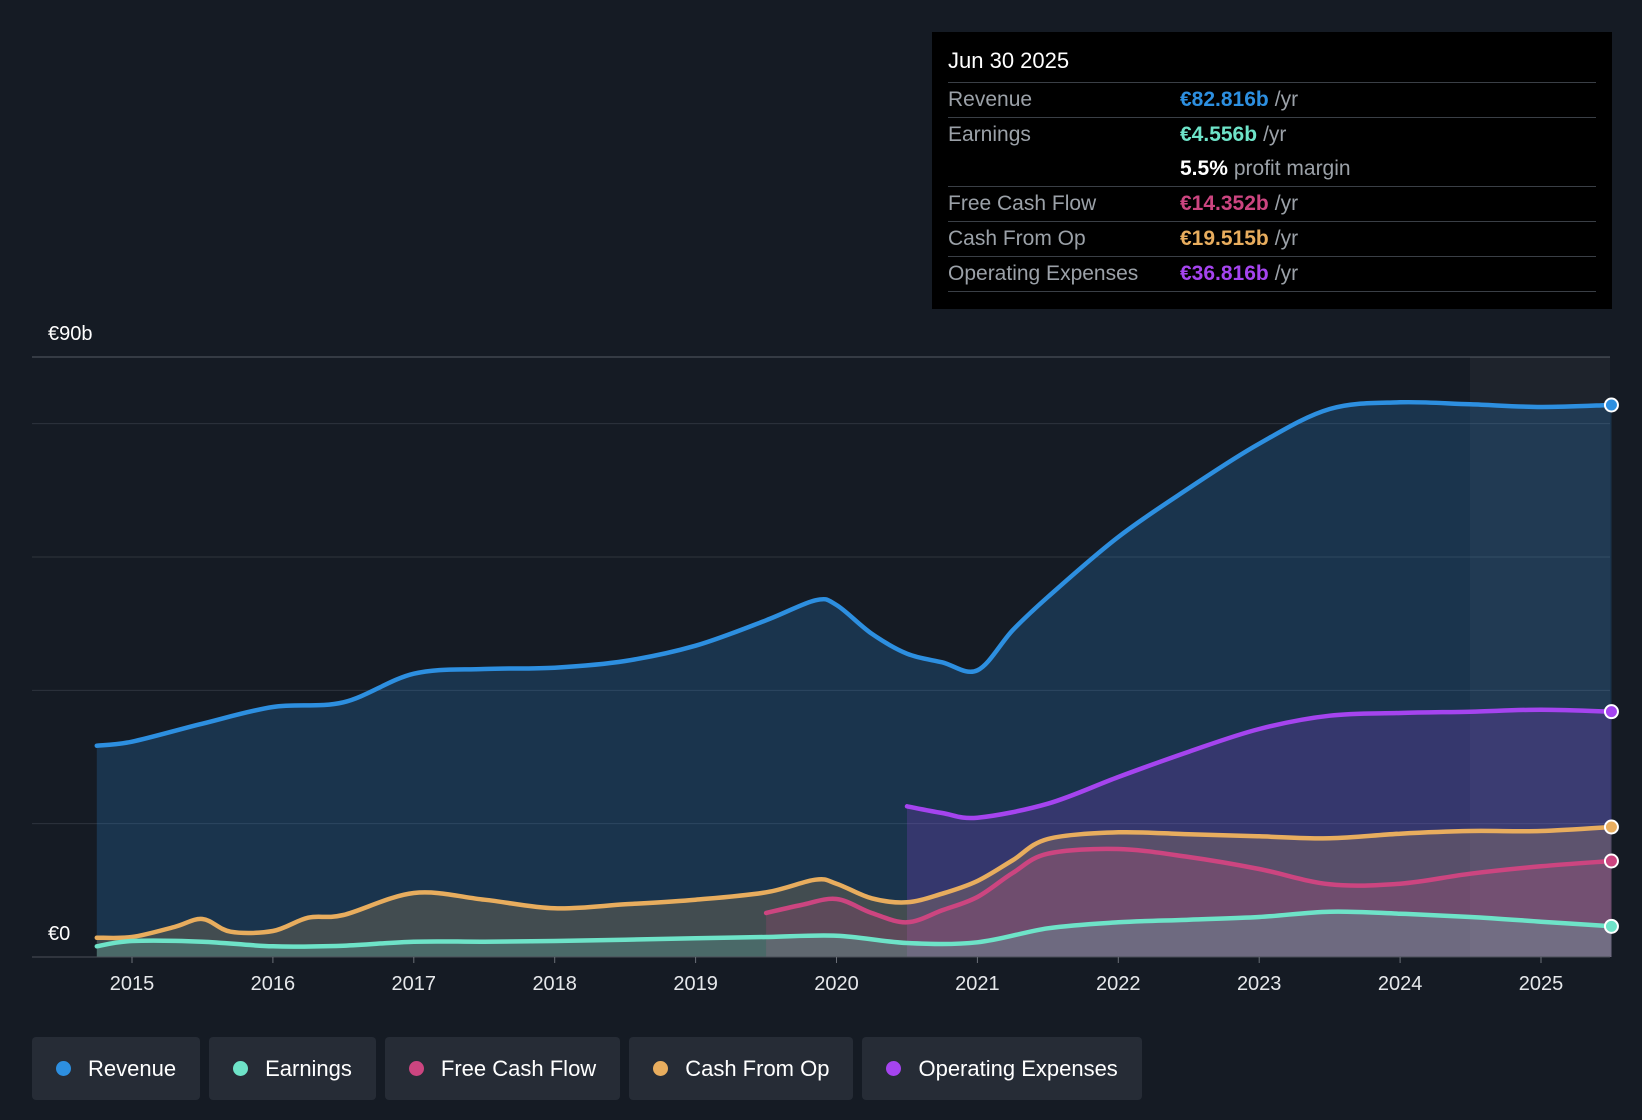 The image size is (1642, 1120). I want to click on legend-item-free-cash-flow: Free Cash Flow, so click(502, 1068).